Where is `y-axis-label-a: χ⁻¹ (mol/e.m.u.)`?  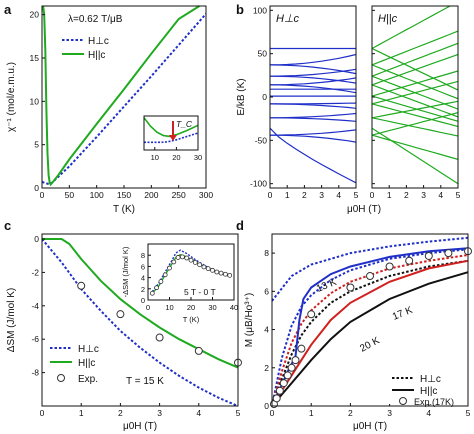 y-axis-label-a: χ⁻¹ (mol/e.m.u.) is located at coordinates (11, 97).